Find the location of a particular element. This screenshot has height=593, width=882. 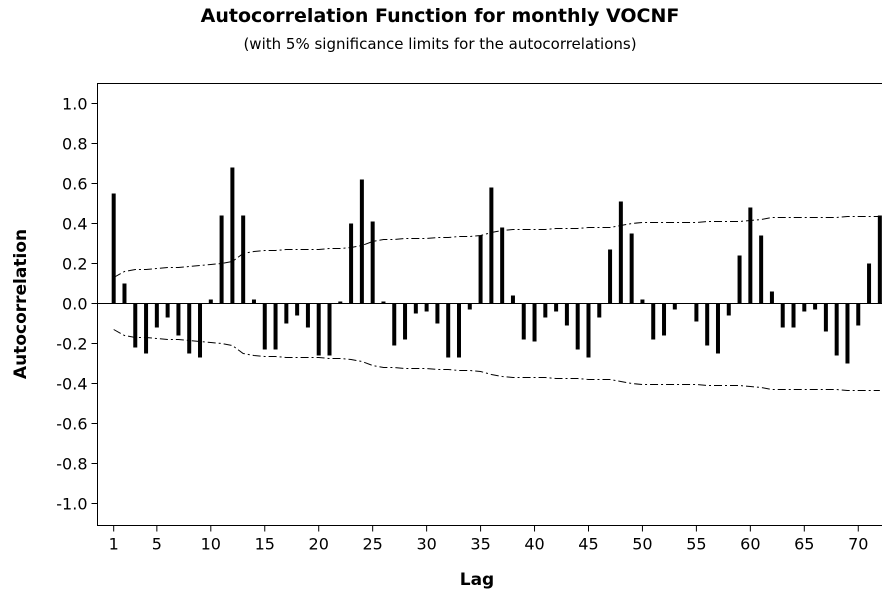

x-tick-label: 35 is located at coordinates (480, 544).